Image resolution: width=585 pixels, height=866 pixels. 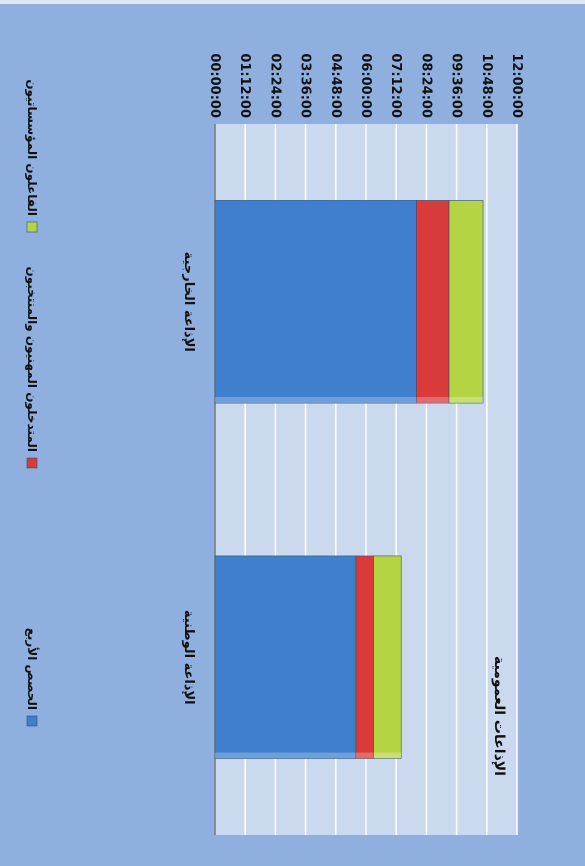 What do you see at coordinates (188, 302) in the screenshot?
I see `category-label: الإذاعة الخارجية` at bounding box center [188, 302].